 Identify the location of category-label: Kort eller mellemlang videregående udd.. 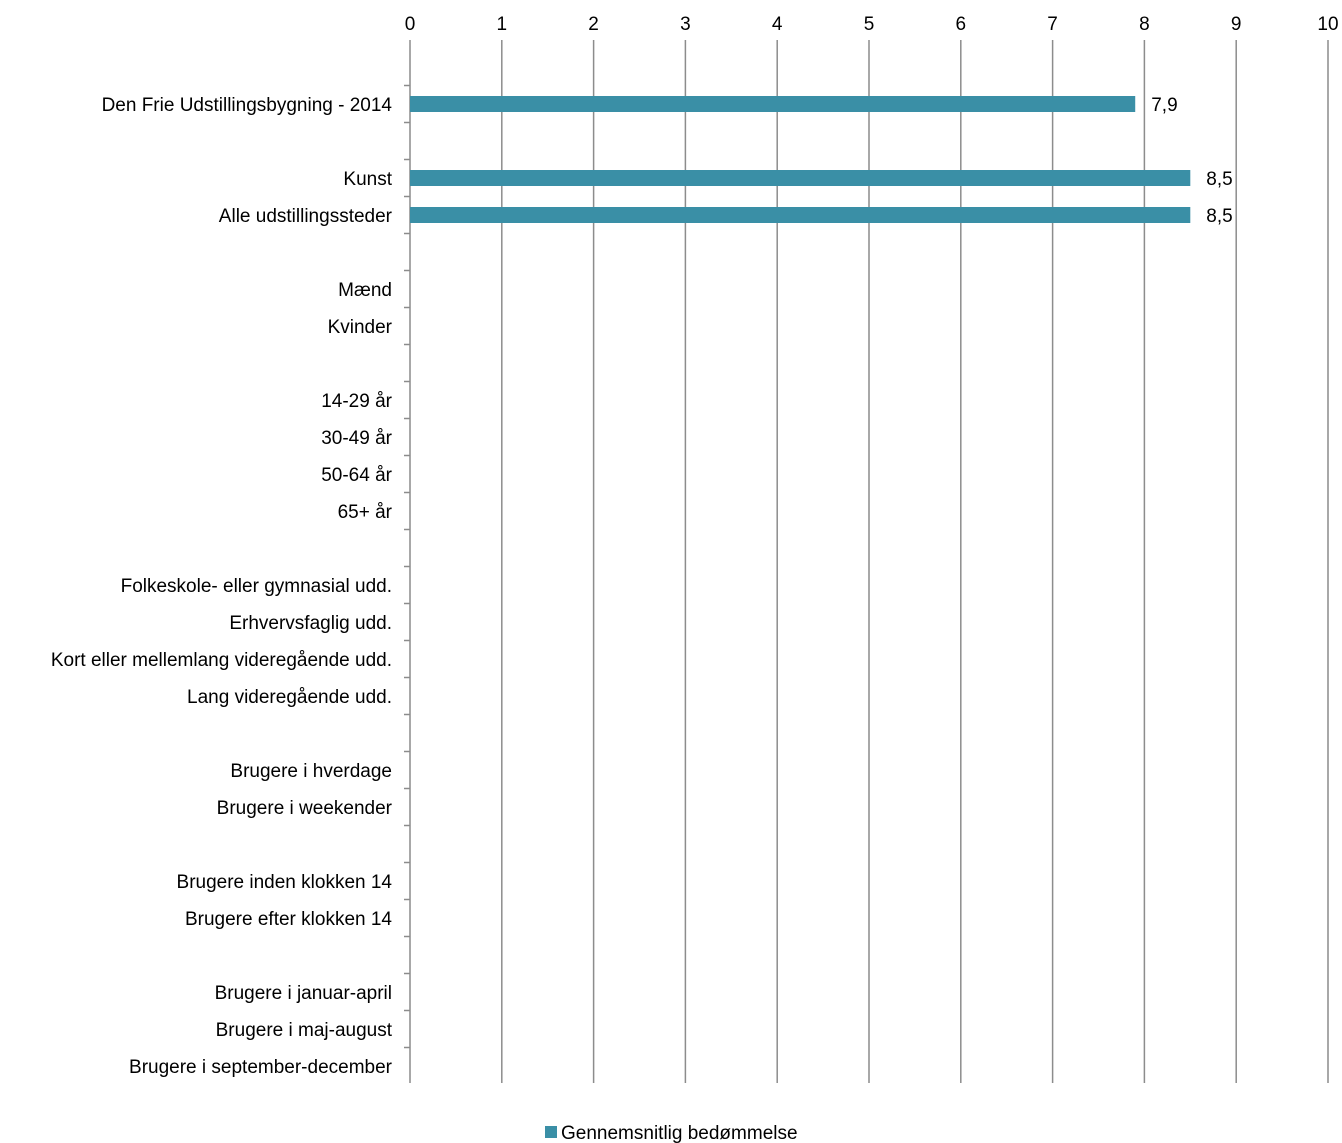
(221, 660).